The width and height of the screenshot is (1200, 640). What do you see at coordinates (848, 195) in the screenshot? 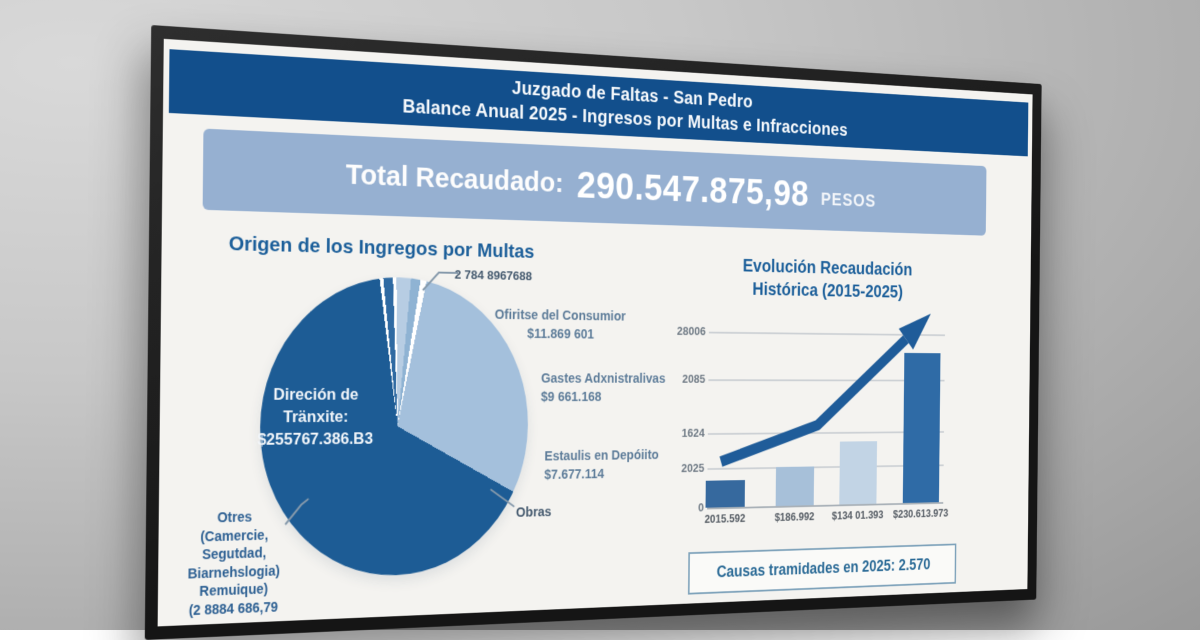
I see `total-unit: PESOS` at bounding box center [848, 195].